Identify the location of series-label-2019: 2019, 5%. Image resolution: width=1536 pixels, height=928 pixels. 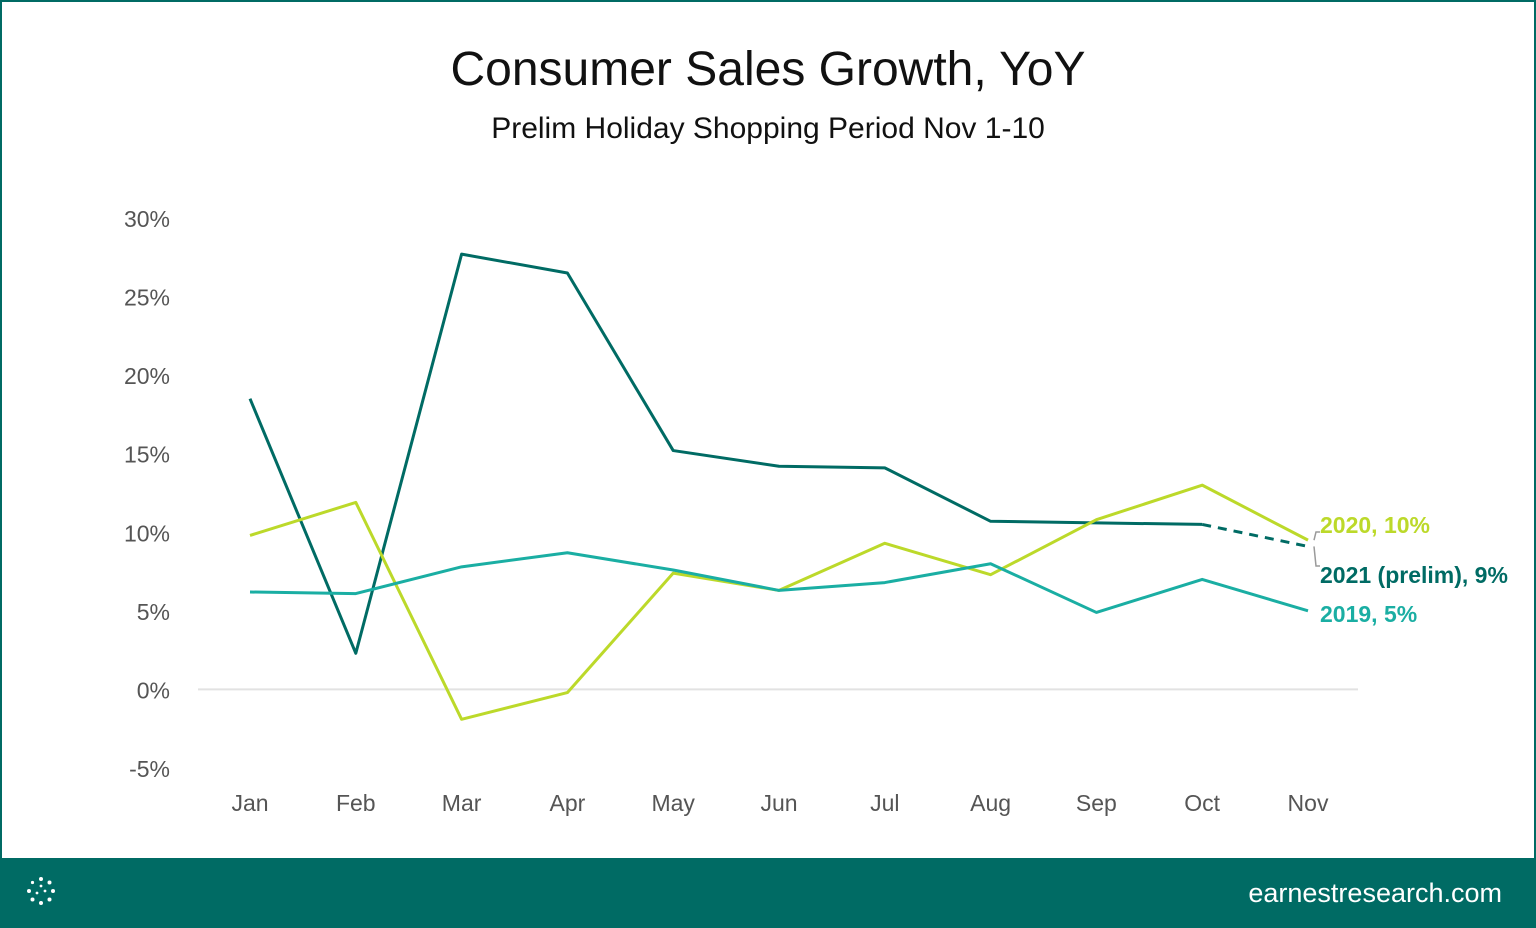
(1368, 614).